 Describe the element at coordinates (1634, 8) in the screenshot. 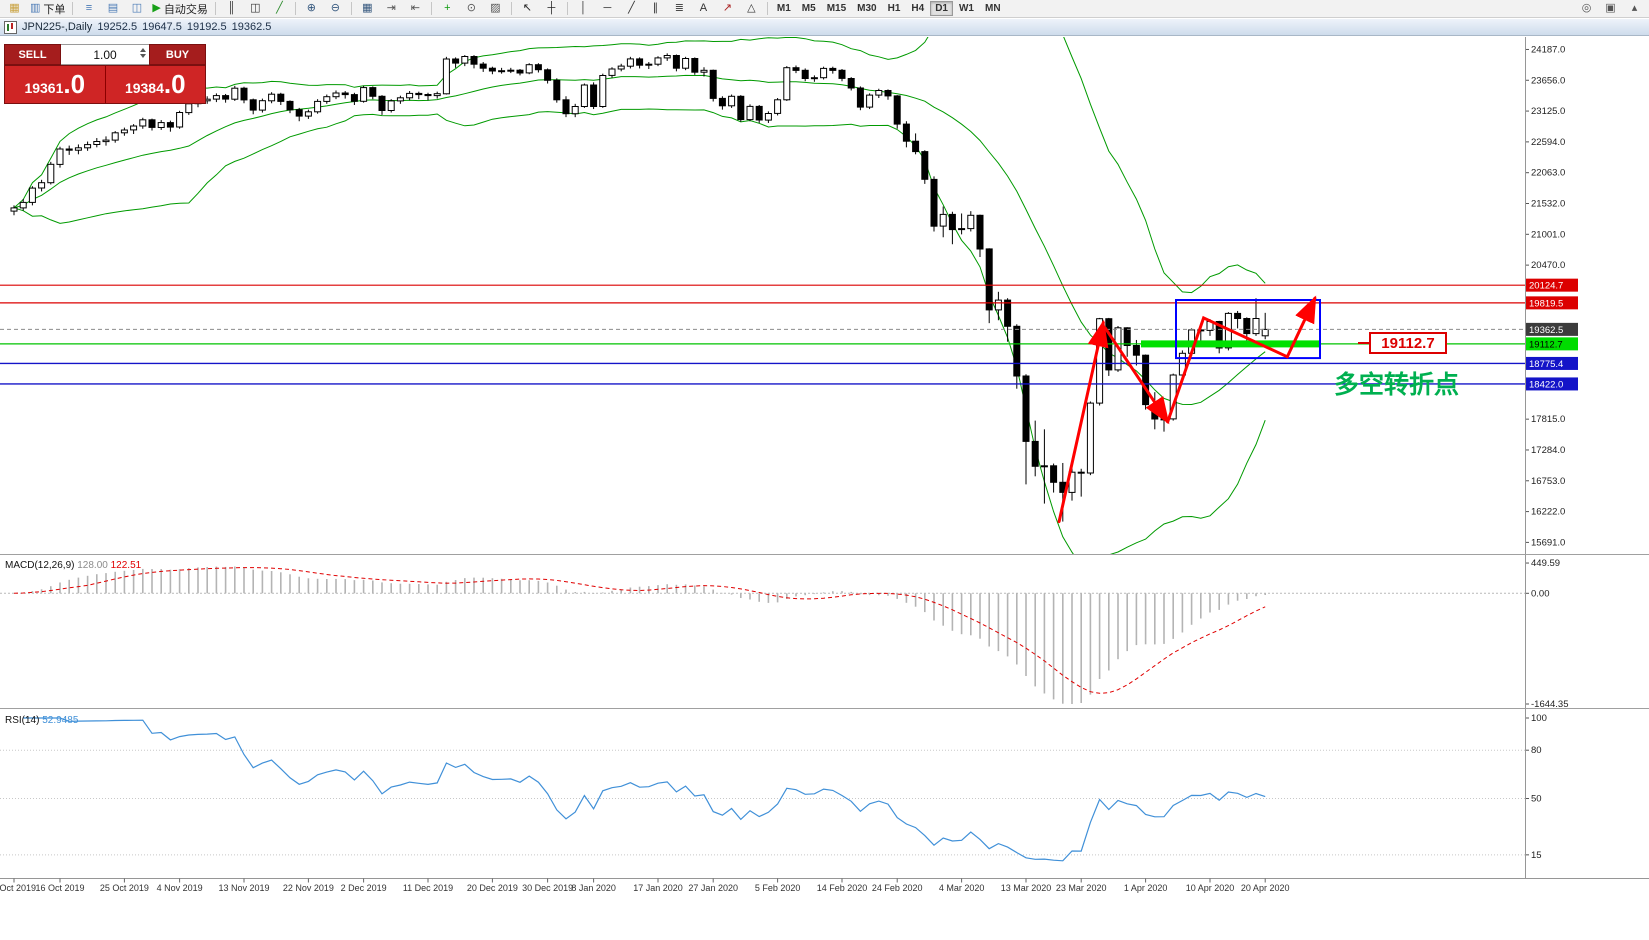

I see `collapse-toolbar-icon: ▴` at that location.